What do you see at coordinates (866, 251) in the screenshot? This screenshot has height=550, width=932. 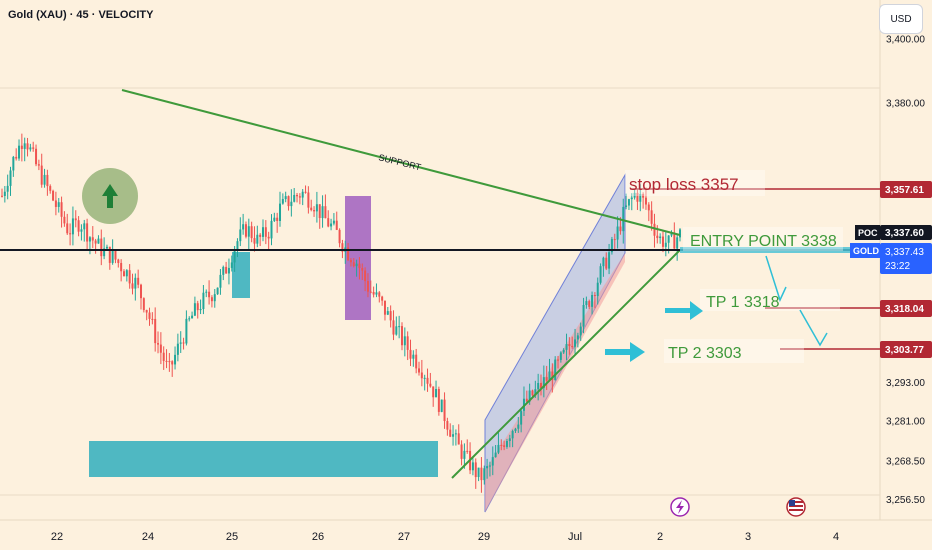 I see `gold-tag-label: GOLD` at bounding box center [866, 251].